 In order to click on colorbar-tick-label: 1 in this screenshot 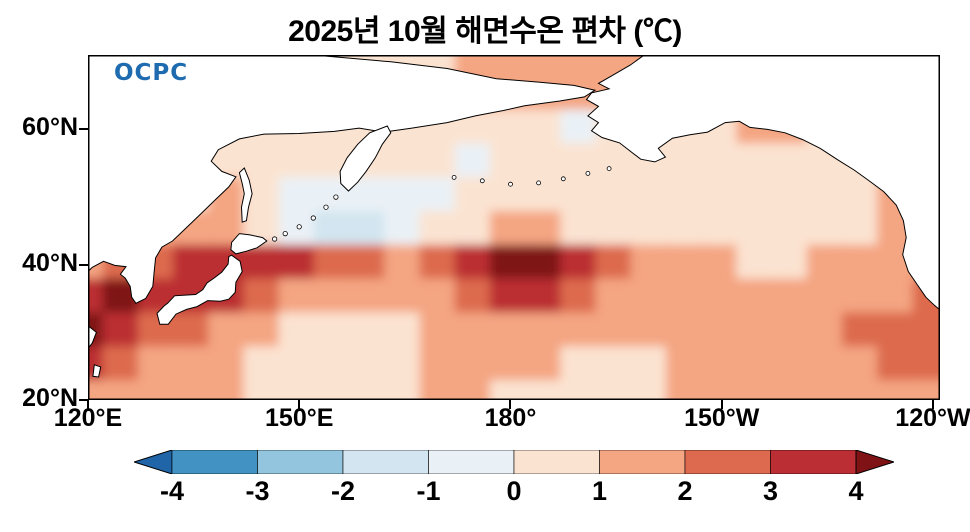, I will do `click(599, 491)`.